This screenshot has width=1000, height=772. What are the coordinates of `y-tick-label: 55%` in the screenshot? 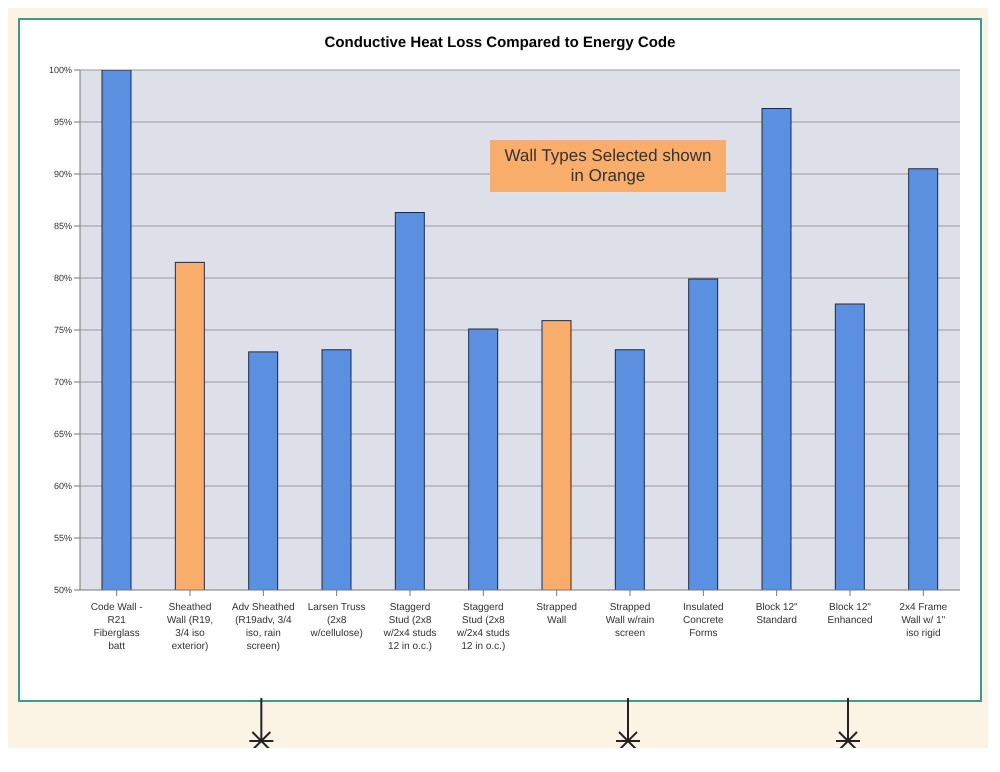 It's located at (63, 538).